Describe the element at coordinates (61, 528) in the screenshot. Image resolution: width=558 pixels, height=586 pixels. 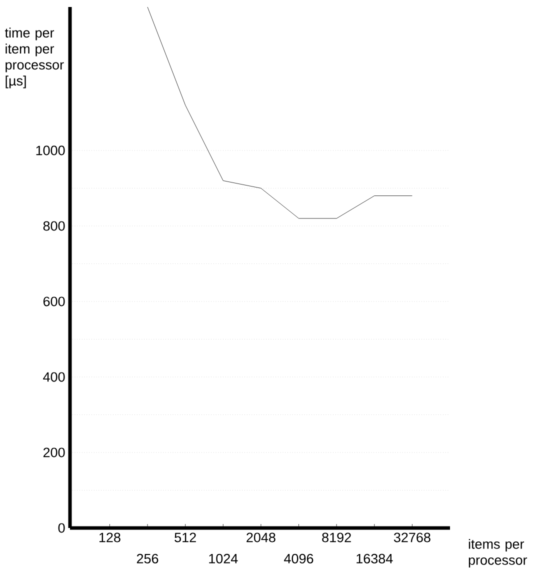
I see `y-tick-label: 0` at that location.